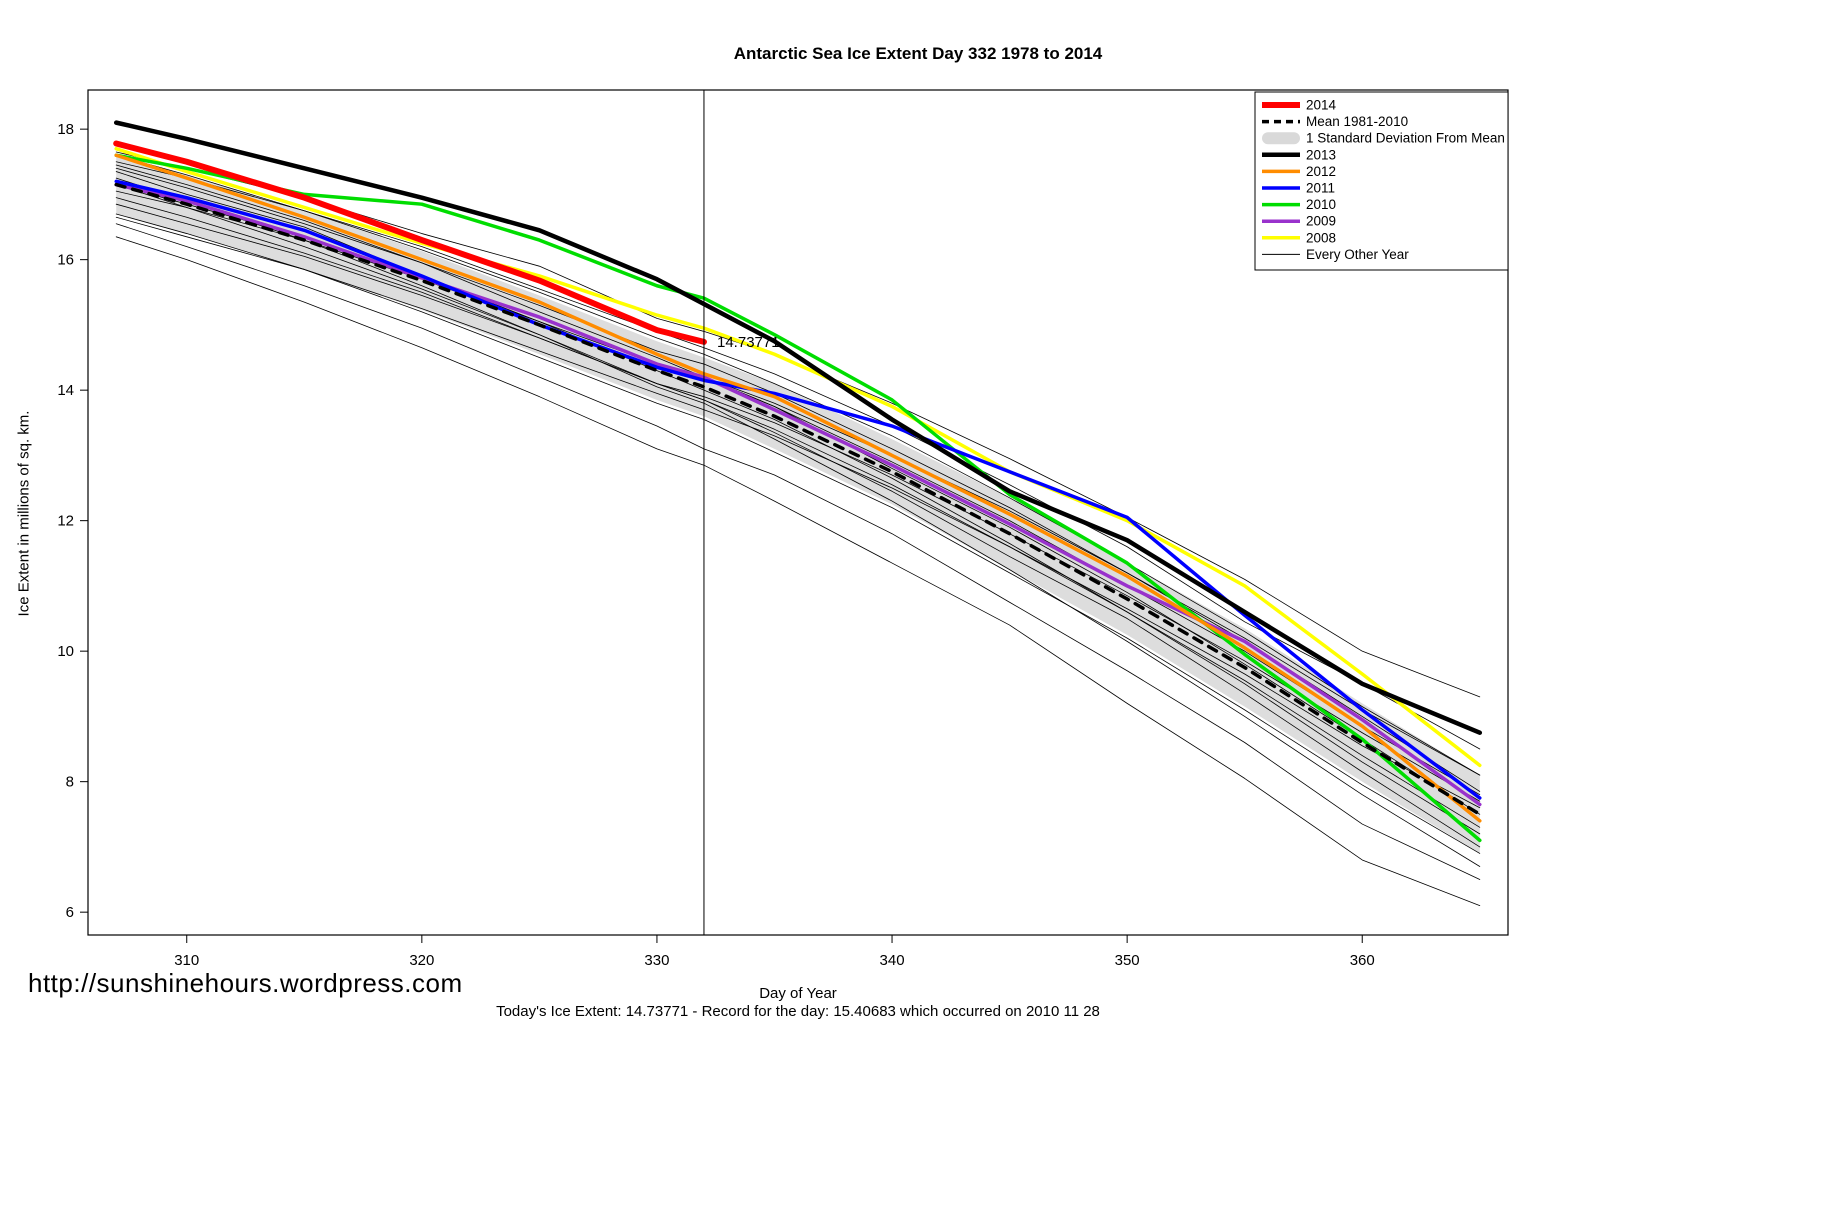  What do you see at coordinates (798, 993) in the screenshot?
I see `x-axis-label: Day of Year` at bounding box center [798, 993].